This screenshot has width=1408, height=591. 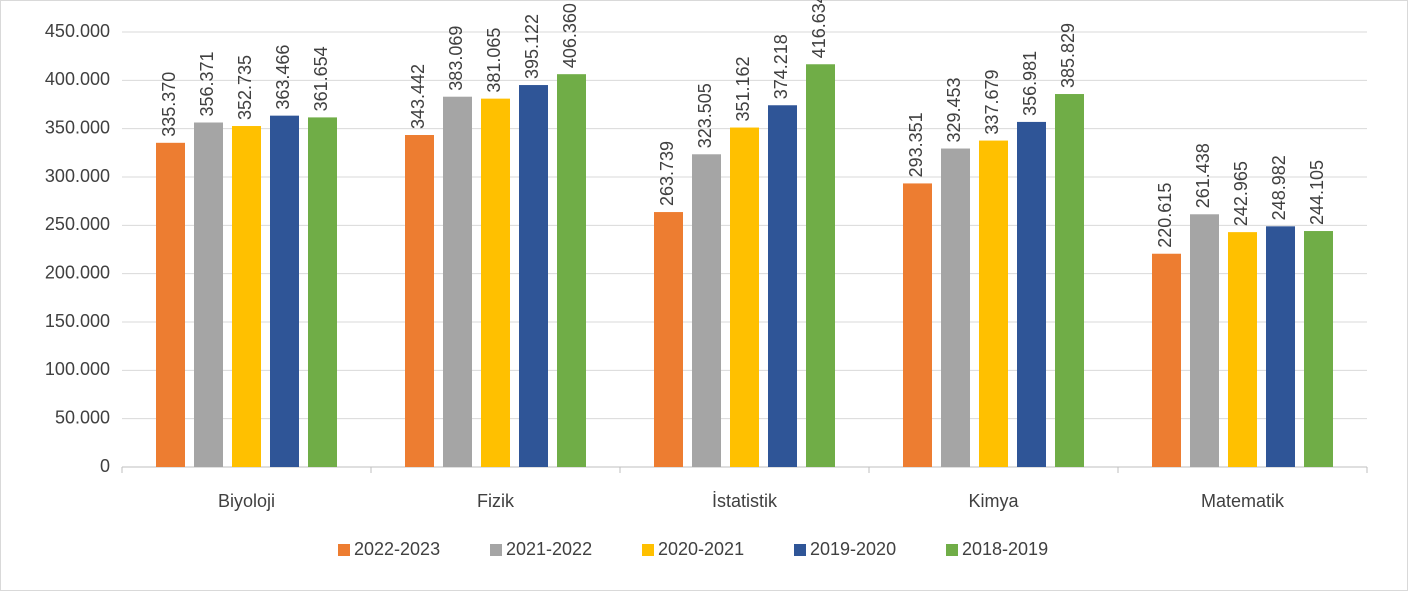 I want to click on data-label: 352.735, so click(x=245, y=87).